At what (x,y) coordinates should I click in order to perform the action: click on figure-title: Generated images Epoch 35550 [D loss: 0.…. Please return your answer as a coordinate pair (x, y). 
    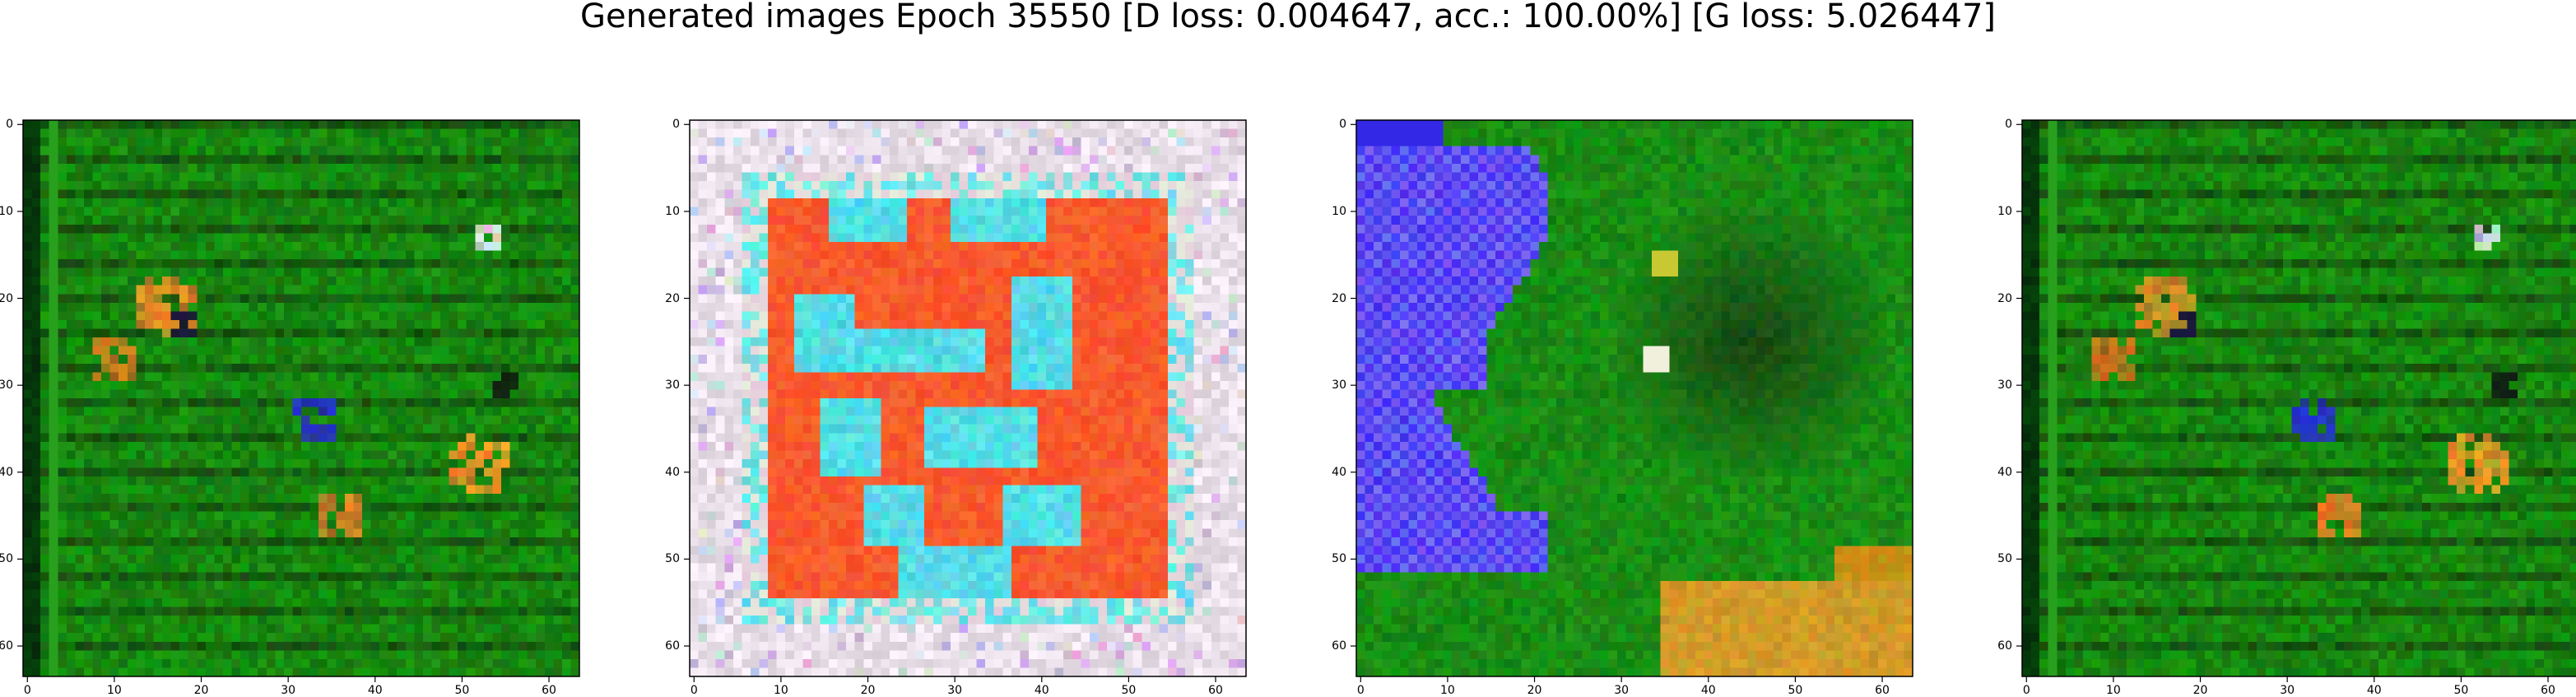
    Looking at the image, I should click on (1288, 24).